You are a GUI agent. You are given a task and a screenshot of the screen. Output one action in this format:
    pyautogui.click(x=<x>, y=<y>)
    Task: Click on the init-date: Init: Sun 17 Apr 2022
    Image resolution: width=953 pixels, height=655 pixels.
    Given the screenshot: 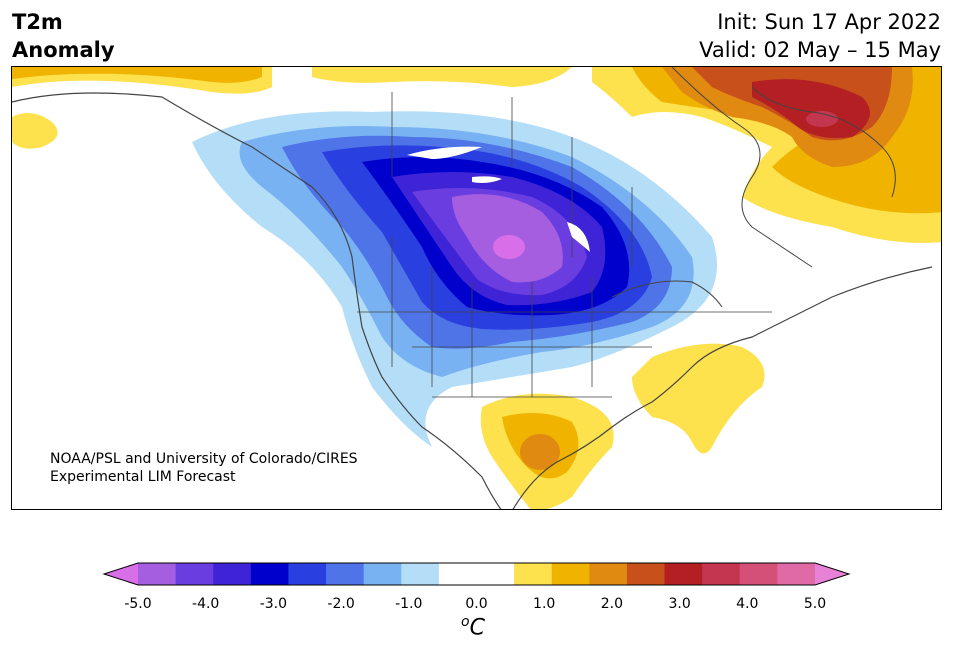 What is the action you would take?
    pyautogui.click(x=829, y=22)
    